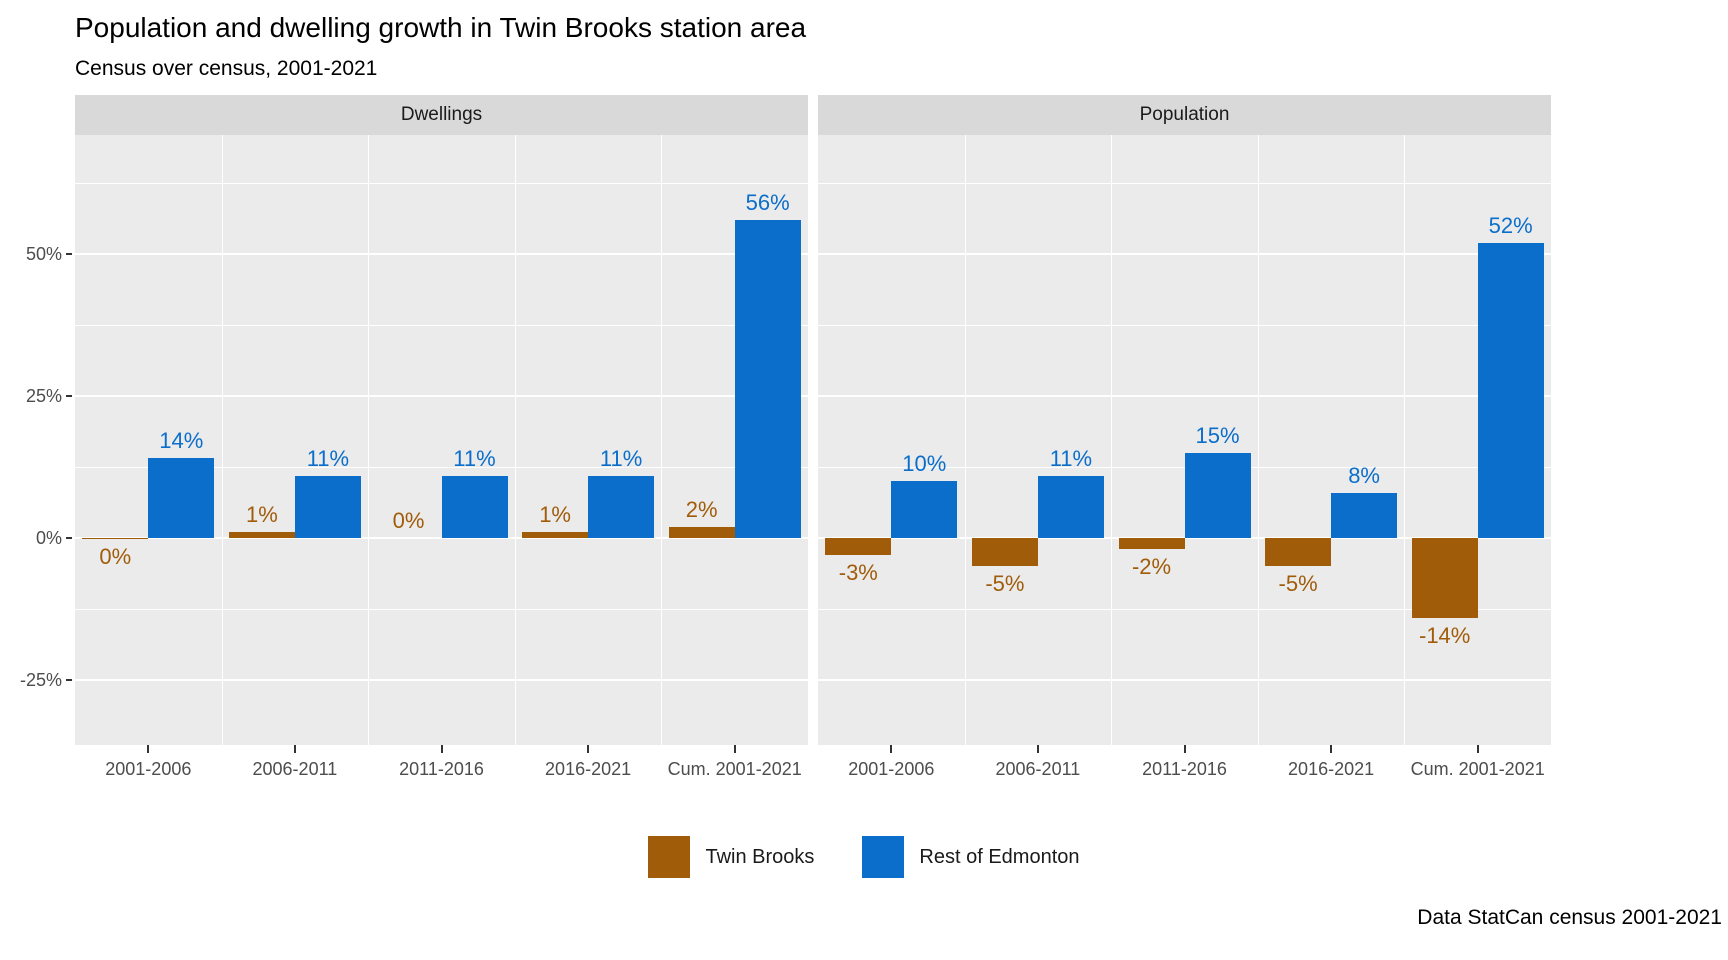 The image size is (1728, 960). I want to click on legend-item: Rest of Edmonton, so click(971, 857).